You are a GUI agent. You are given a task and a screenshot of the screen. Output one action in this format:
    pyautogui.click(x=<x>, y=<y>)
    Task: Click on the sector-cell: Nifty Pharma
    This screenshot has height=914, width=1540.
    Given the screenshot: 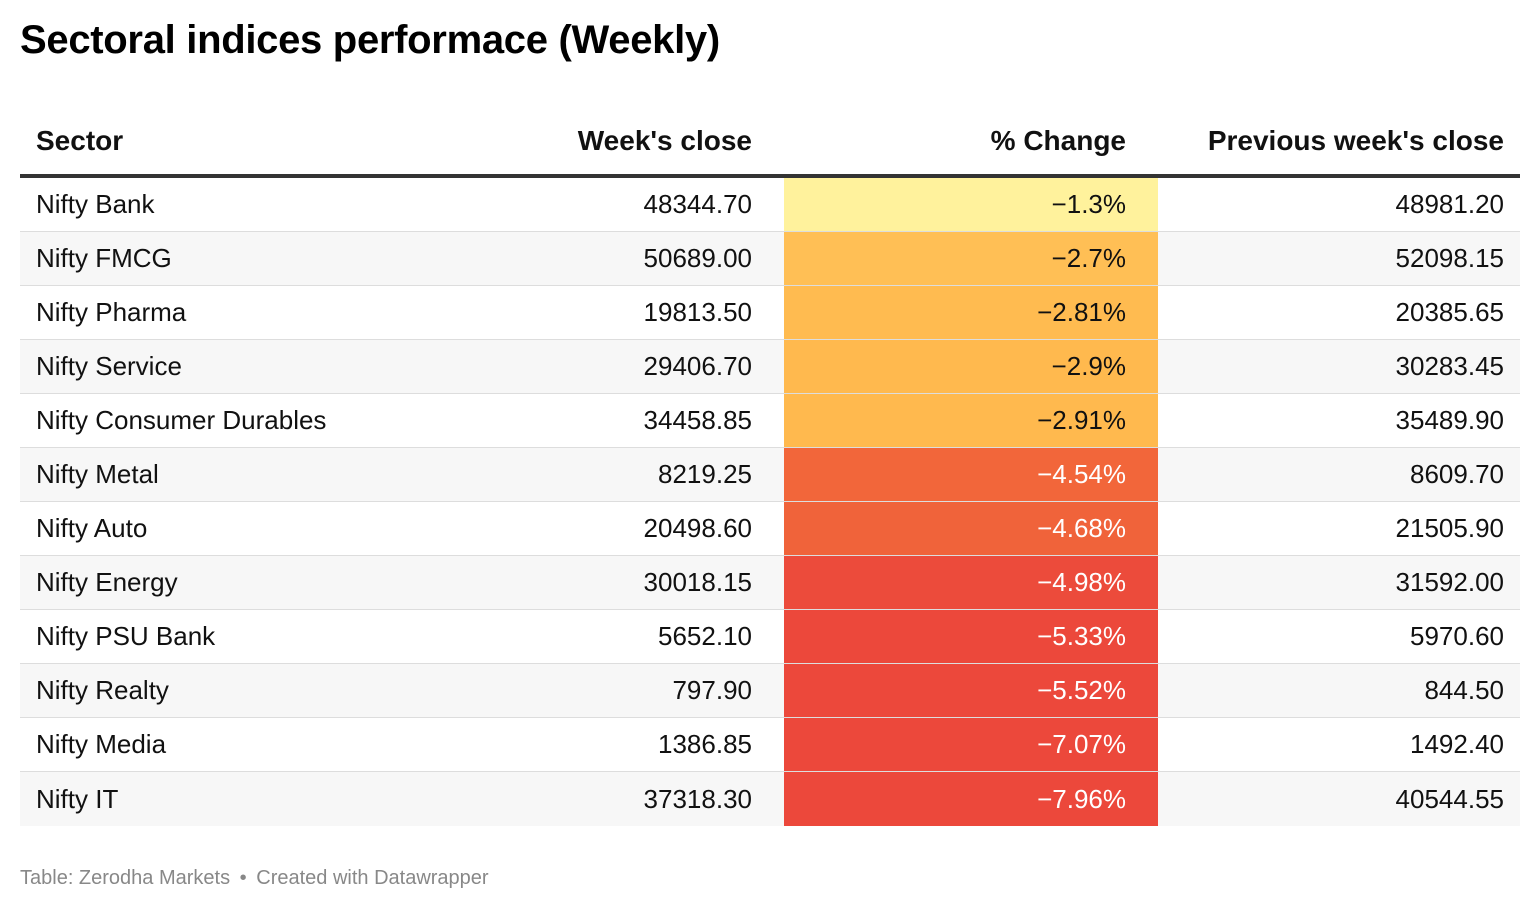 What is the action you would take?
    pyautogui.click(x=111, y=312)
    